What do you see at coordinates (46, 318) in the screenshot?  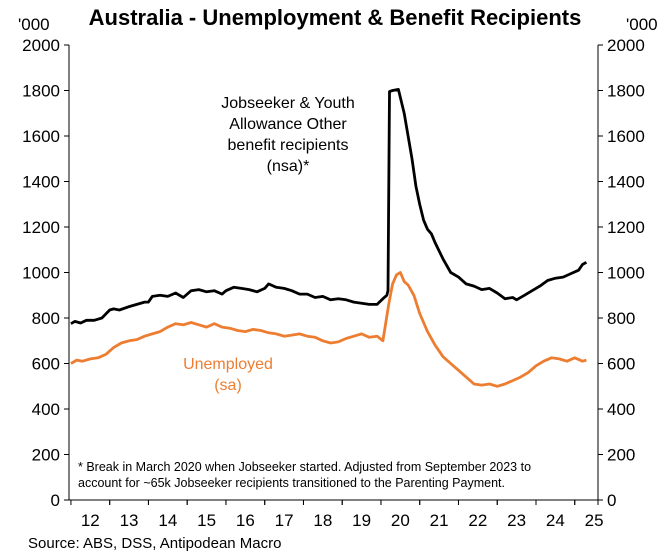 I see `y-tick-label-left: 800` at bounding box center [46, 318].